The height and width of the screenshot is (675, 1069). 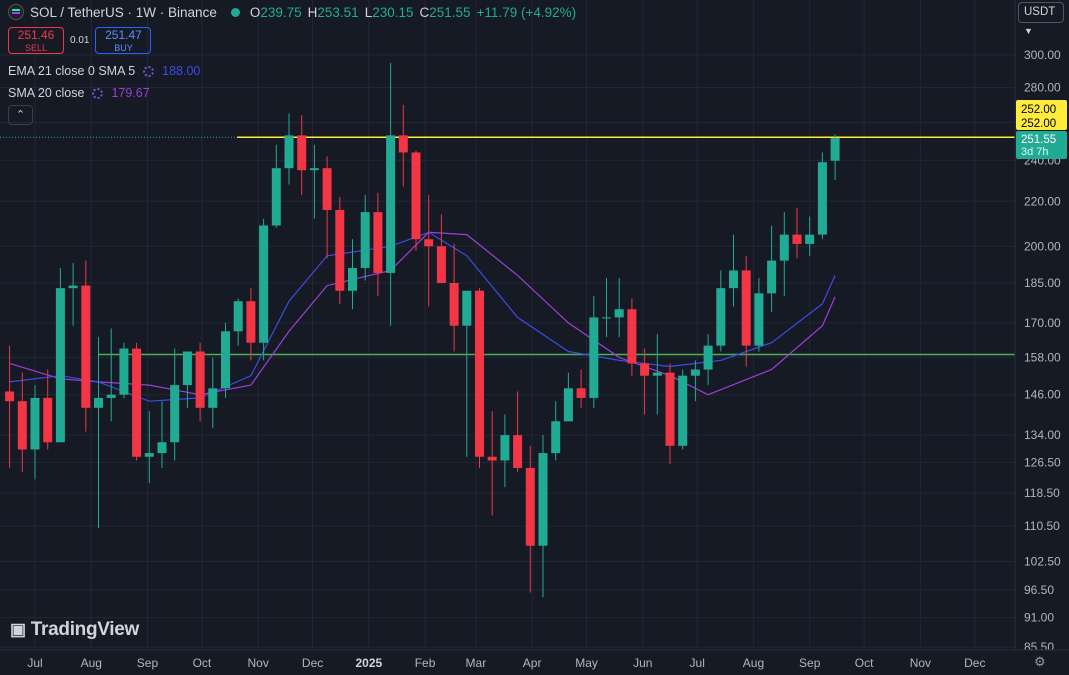 What do you see at coordinates (46, 93) in the screenshot?
I see `indicator-sma-label: SMA 20 close` at bounding box center [46, 93].